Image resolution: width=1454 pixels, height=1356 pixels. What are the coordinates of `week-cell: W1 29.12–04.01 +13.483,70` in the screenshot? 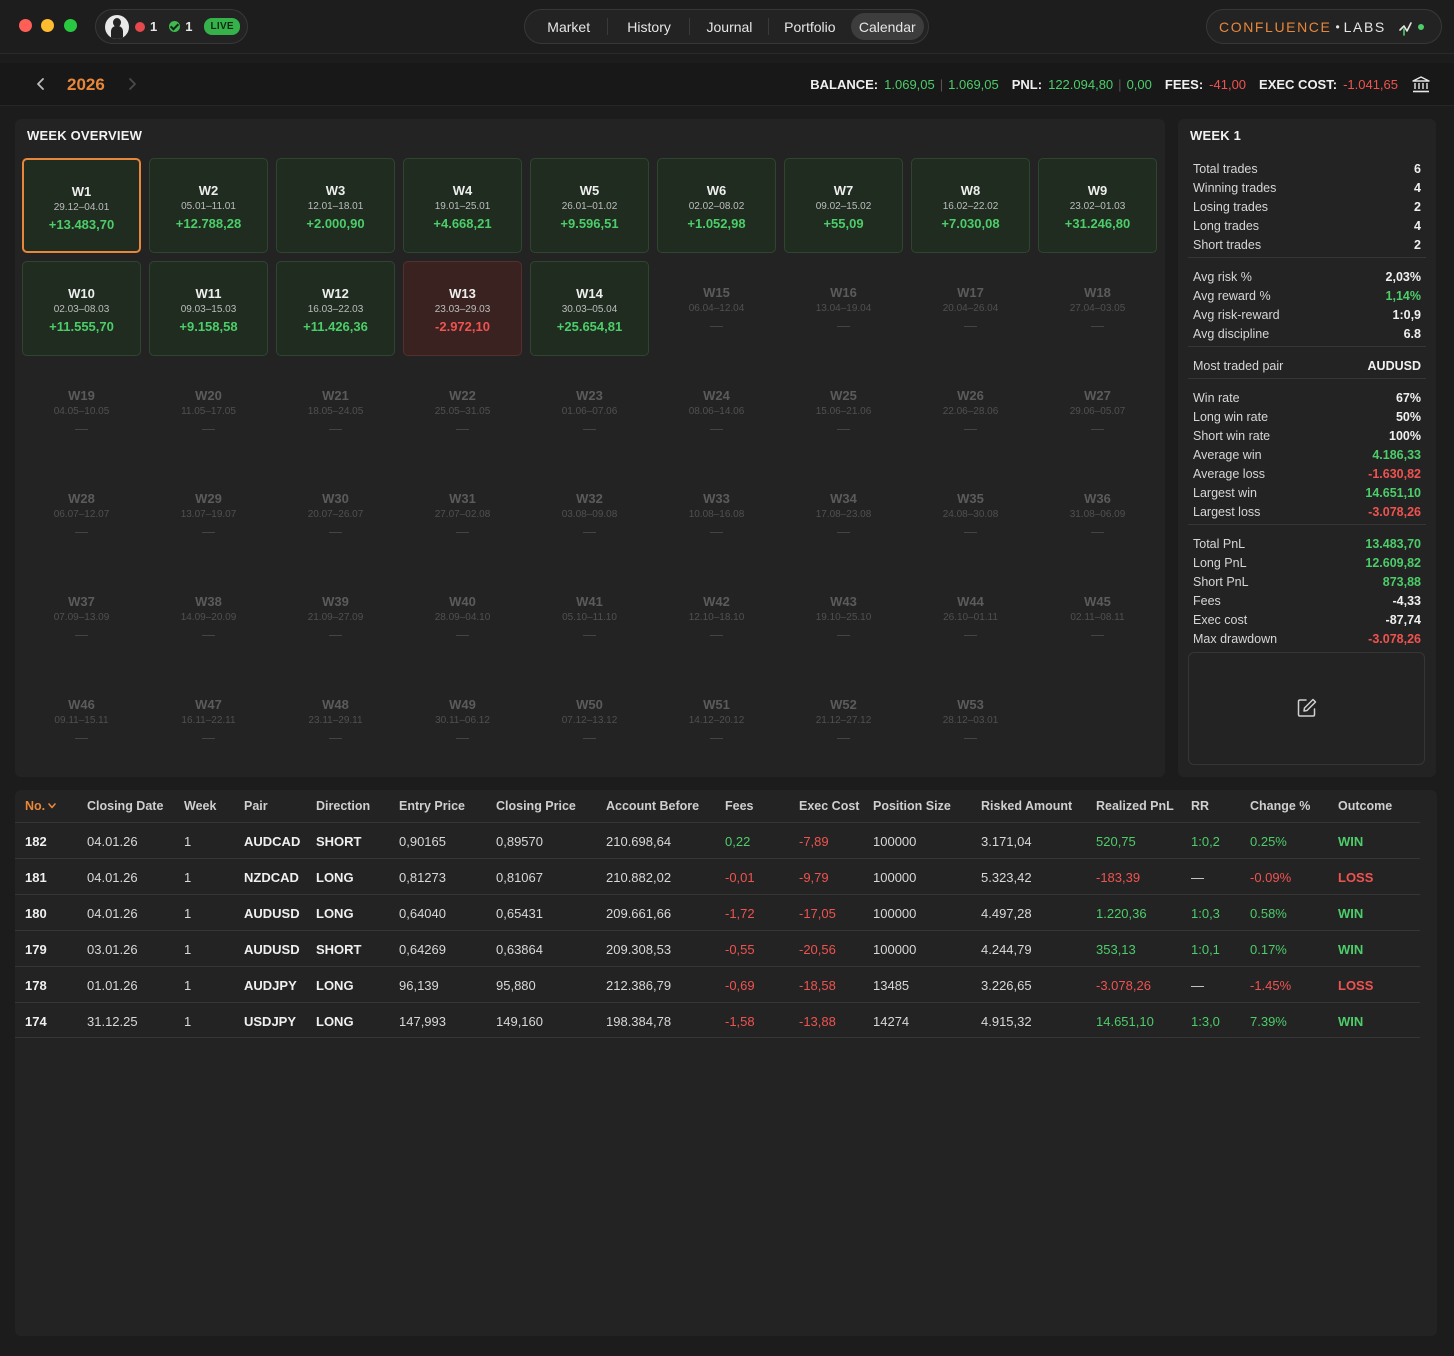 It's located at (81, 205).